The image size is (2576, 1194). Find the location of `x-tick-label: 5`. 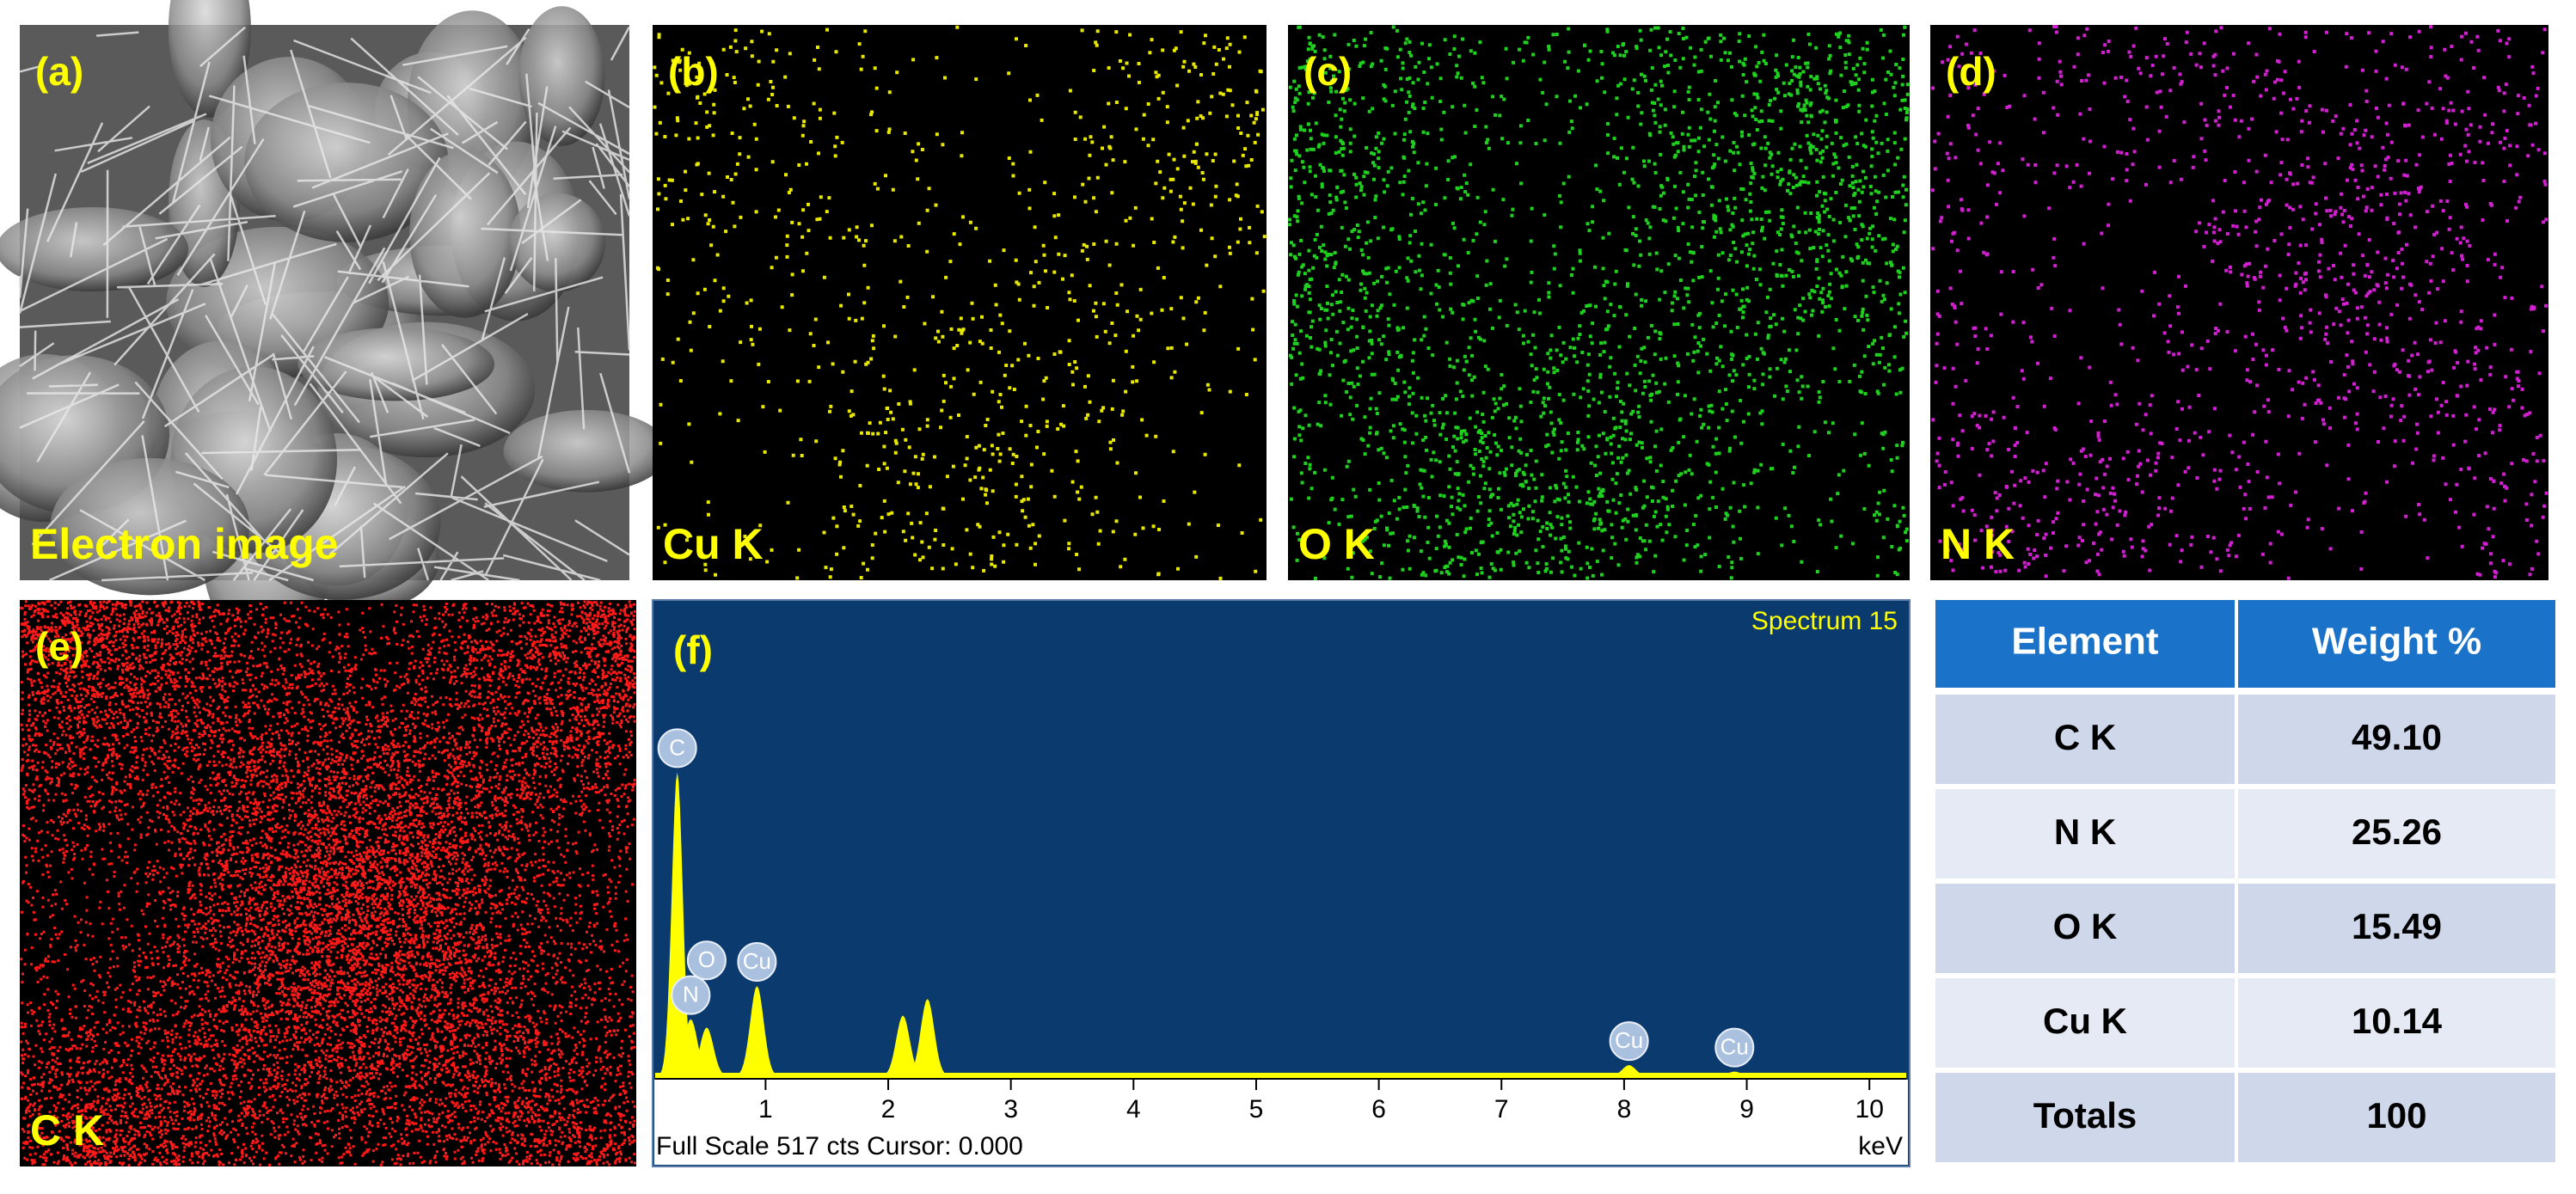

x-tick-label: 5 is located at coordinates (1256, 1109).